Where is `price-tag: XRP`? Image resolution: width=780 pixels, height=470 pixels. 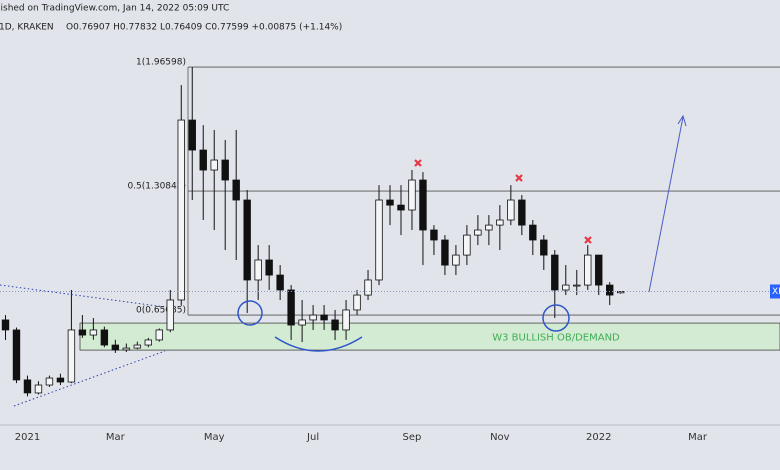 price-tag: XRP is located at coordinates (776, 292).